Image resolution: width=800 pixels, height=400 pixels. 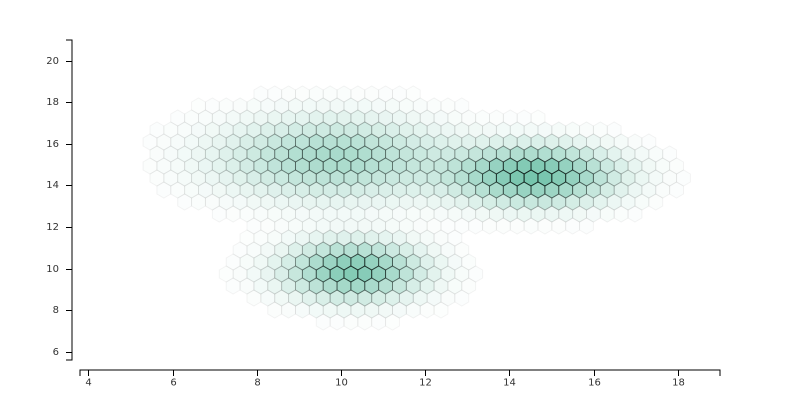 What do you see at coordinates (678, 383) in the screenshot?
I see `x-tick-label: 18` at bounding box center [678, 383].